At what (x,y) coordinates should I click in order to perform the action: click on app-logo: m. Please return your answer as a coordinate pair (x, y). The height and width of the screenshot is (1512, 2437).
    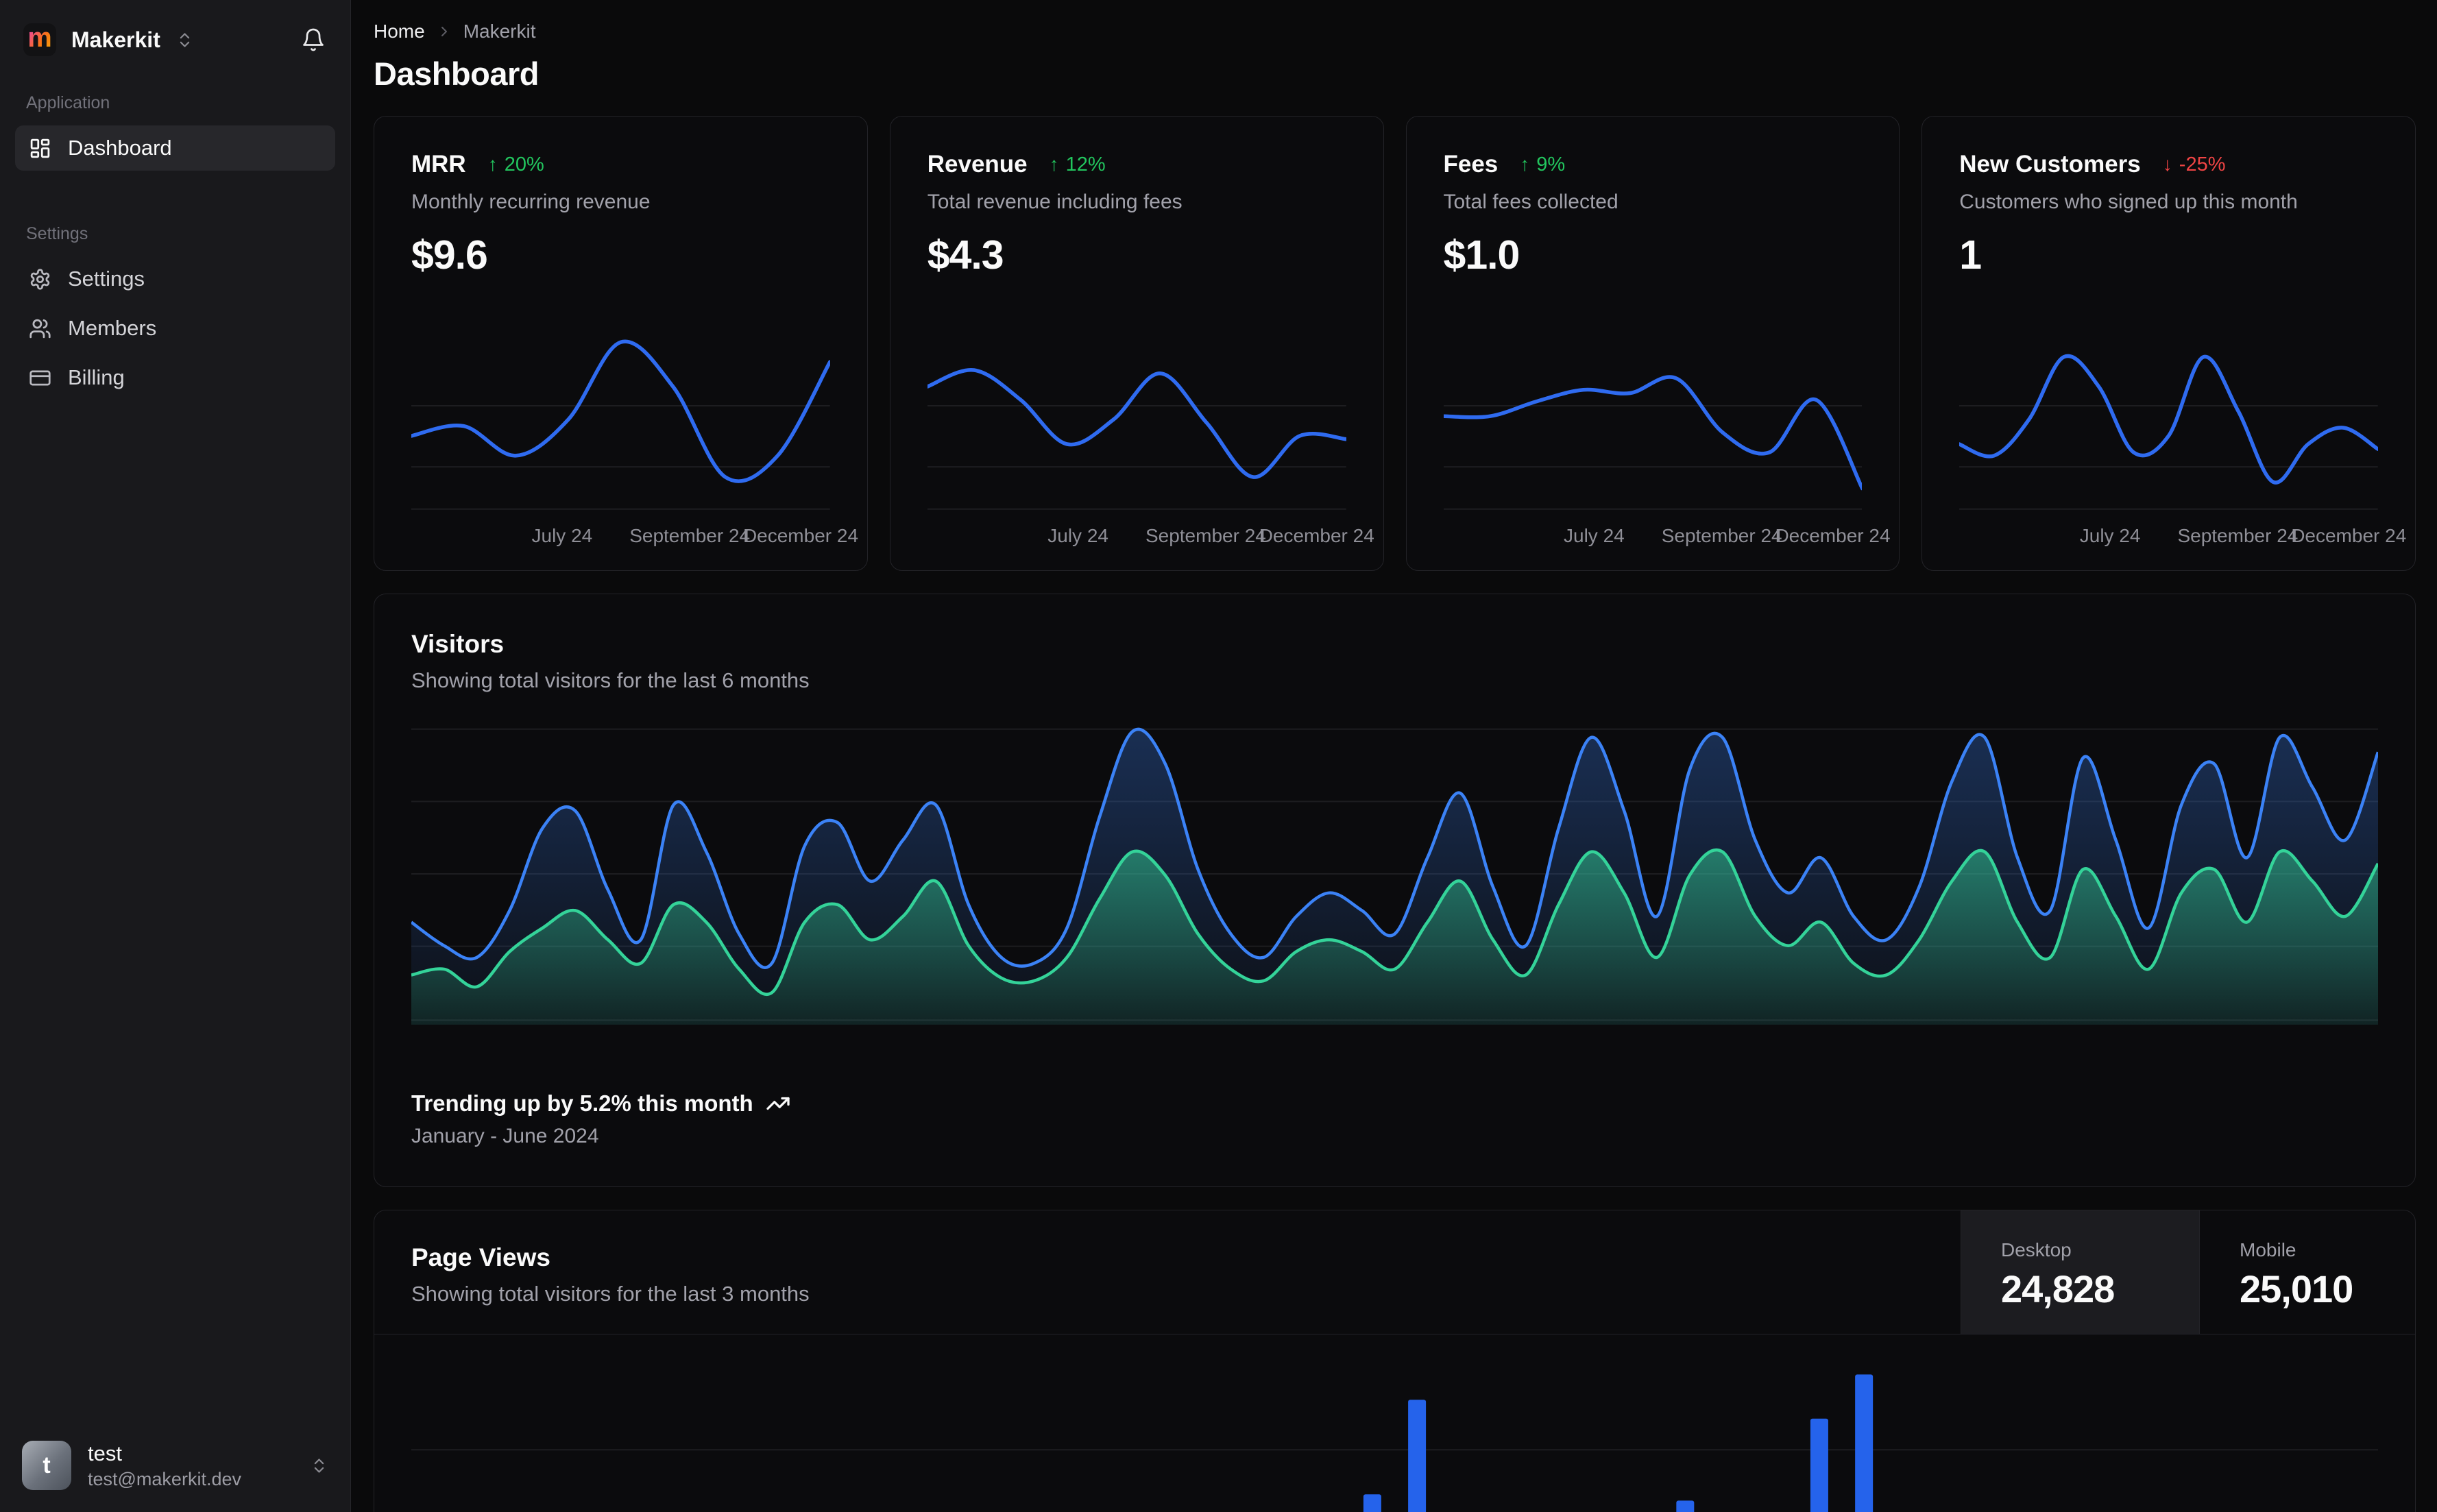
    Looking at the image, I should click on (39, 39).